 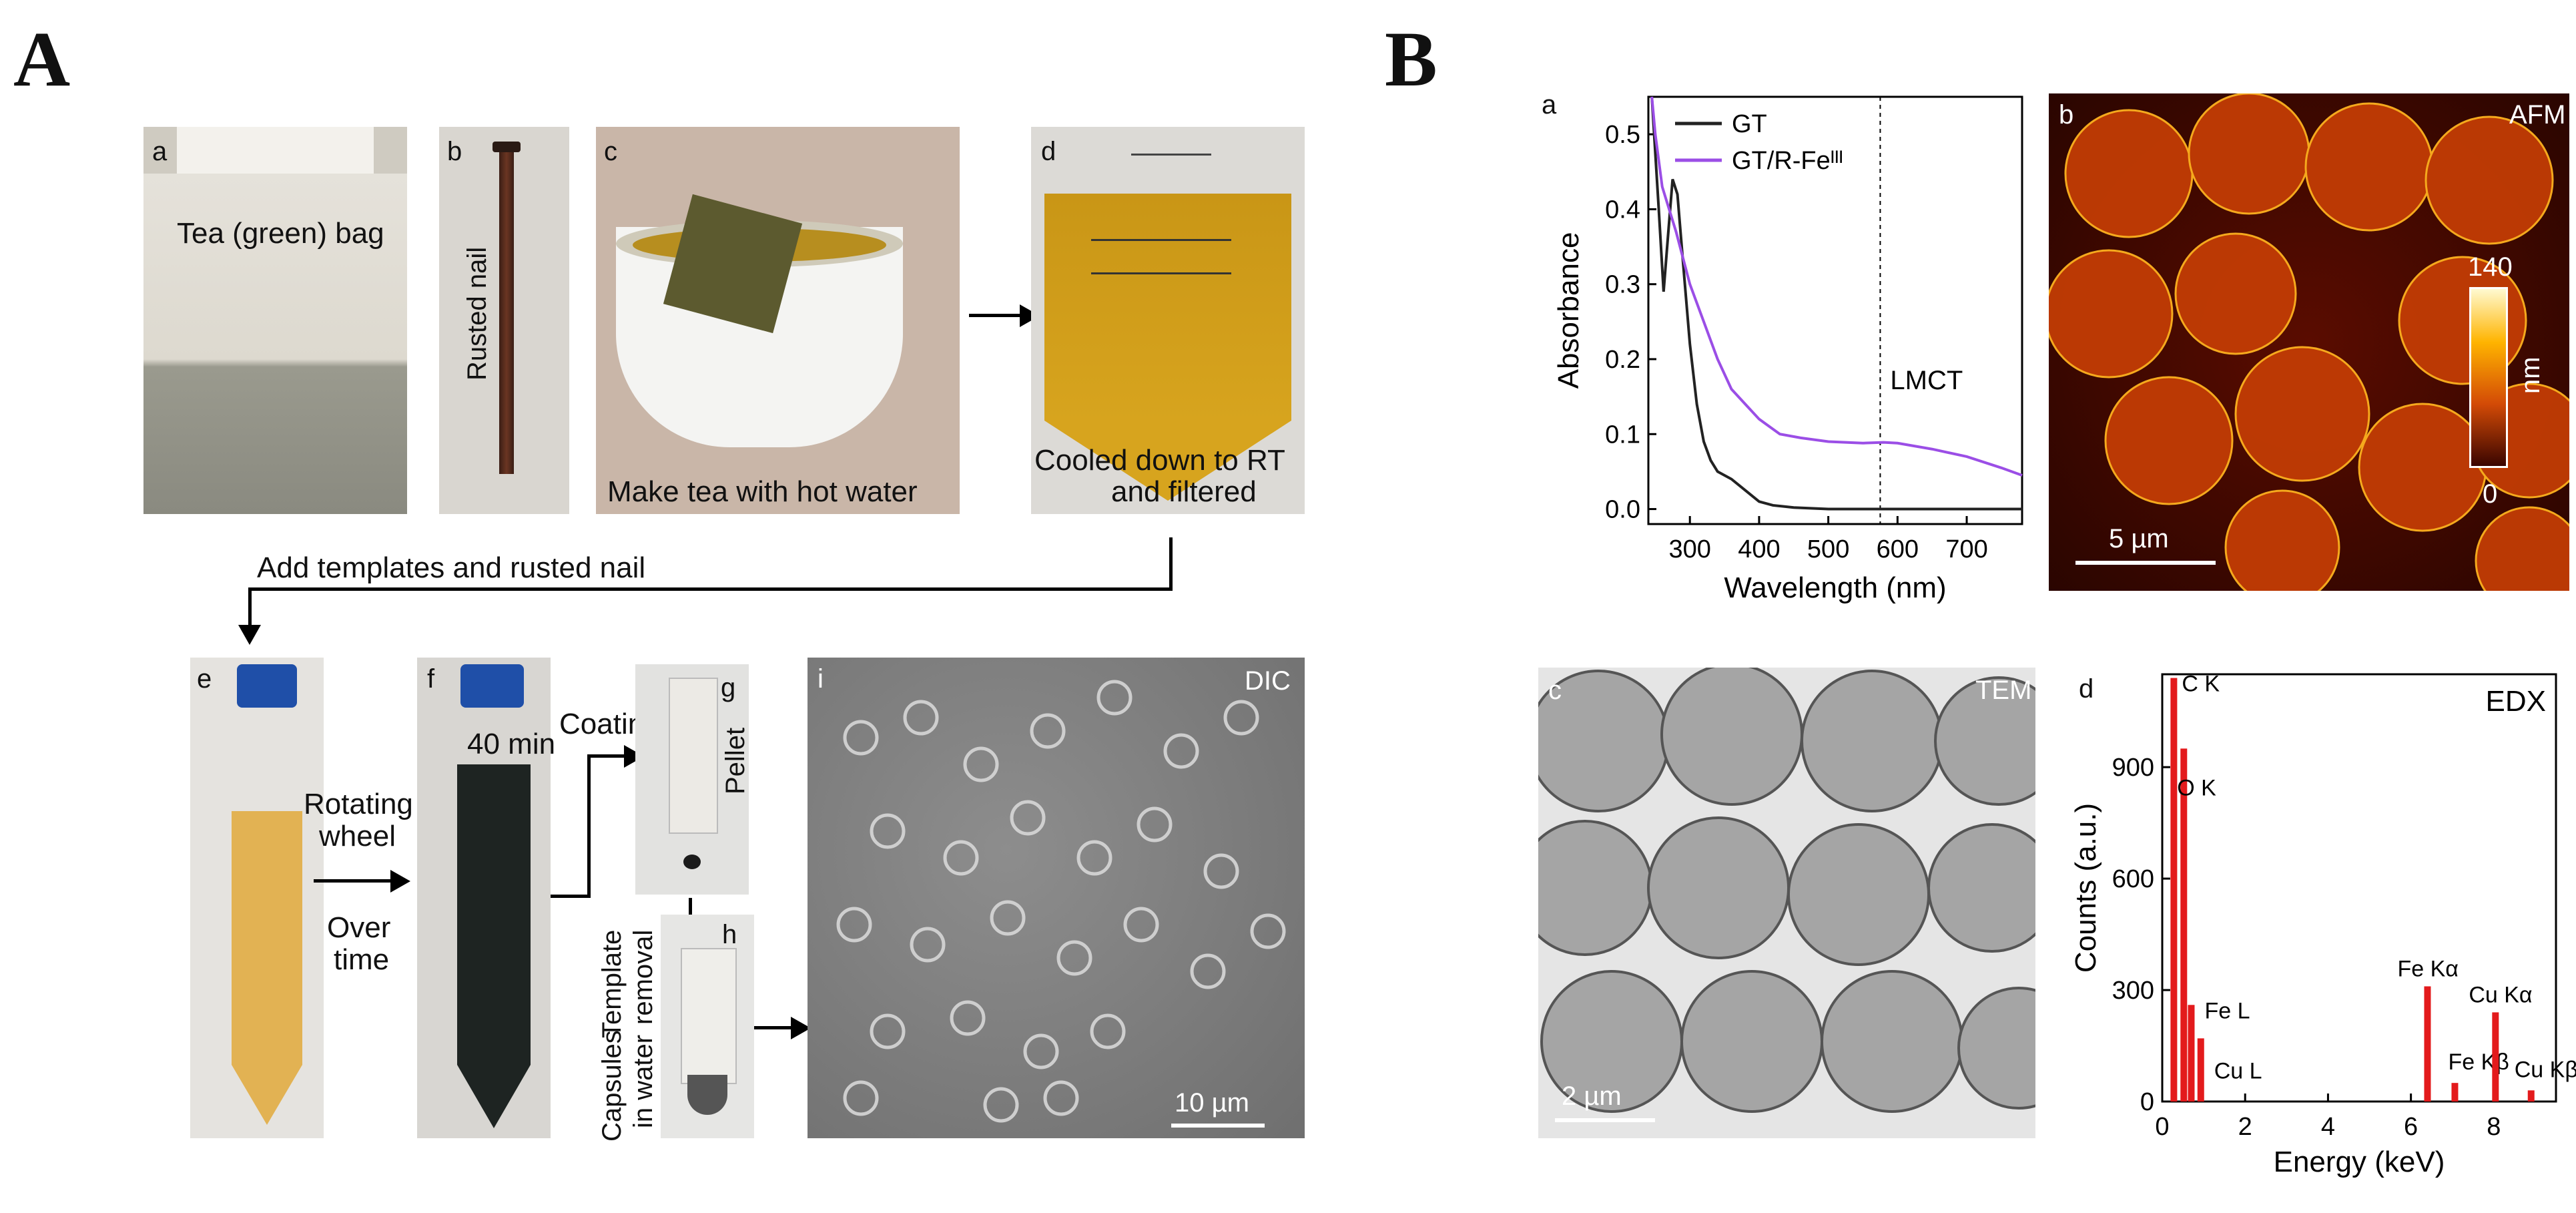 I want to click on label-capsules: Capsules, so click(x=612, y=1086).